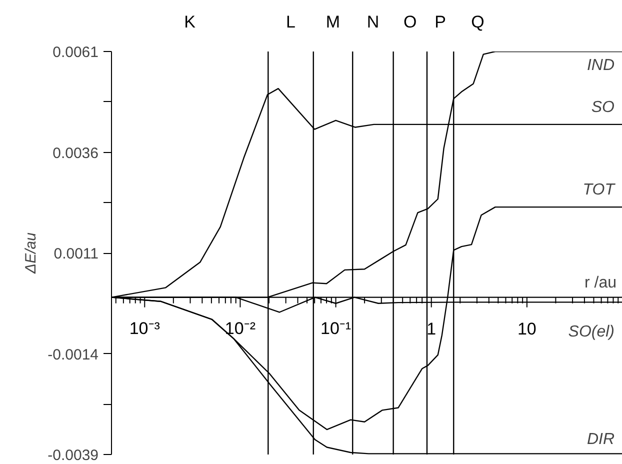 The height and width of the screenshot is (464, 622). What do you see at coordinates (76, 254) in the screenshot?
I see `y-tick-label: 0.0011` at bounding box center [76, 254].